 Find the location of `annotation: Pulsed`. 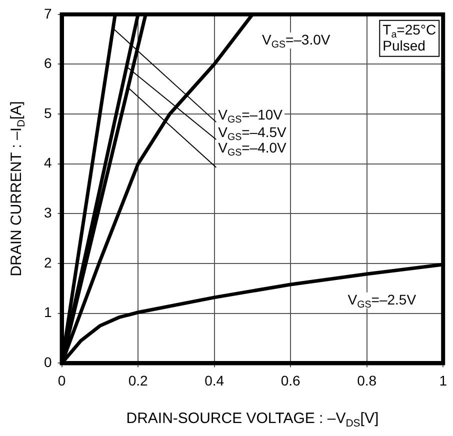

annotation: Pulsed is located at coordinates (404, 45).